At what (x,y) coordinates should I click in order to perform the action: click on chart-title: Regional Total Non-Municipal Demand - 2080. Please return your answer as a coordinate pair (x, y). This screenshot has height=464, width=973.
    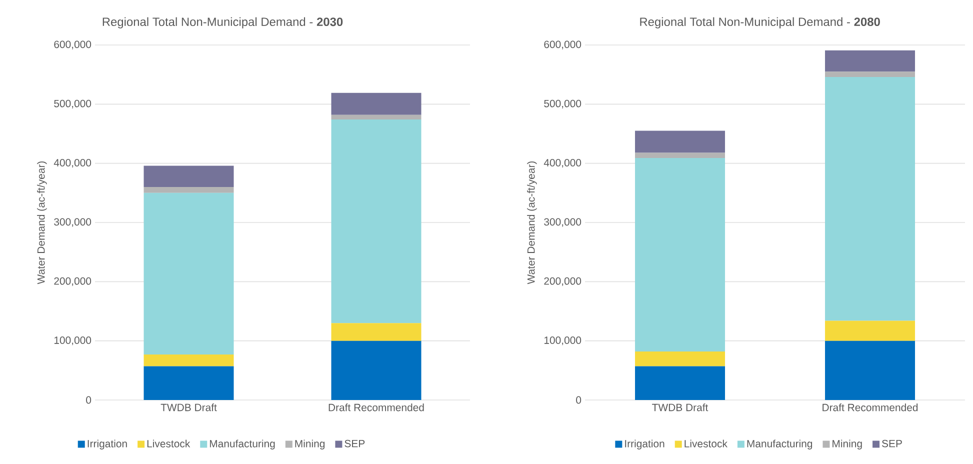
    Looking at the image, I should click on (760, 22).